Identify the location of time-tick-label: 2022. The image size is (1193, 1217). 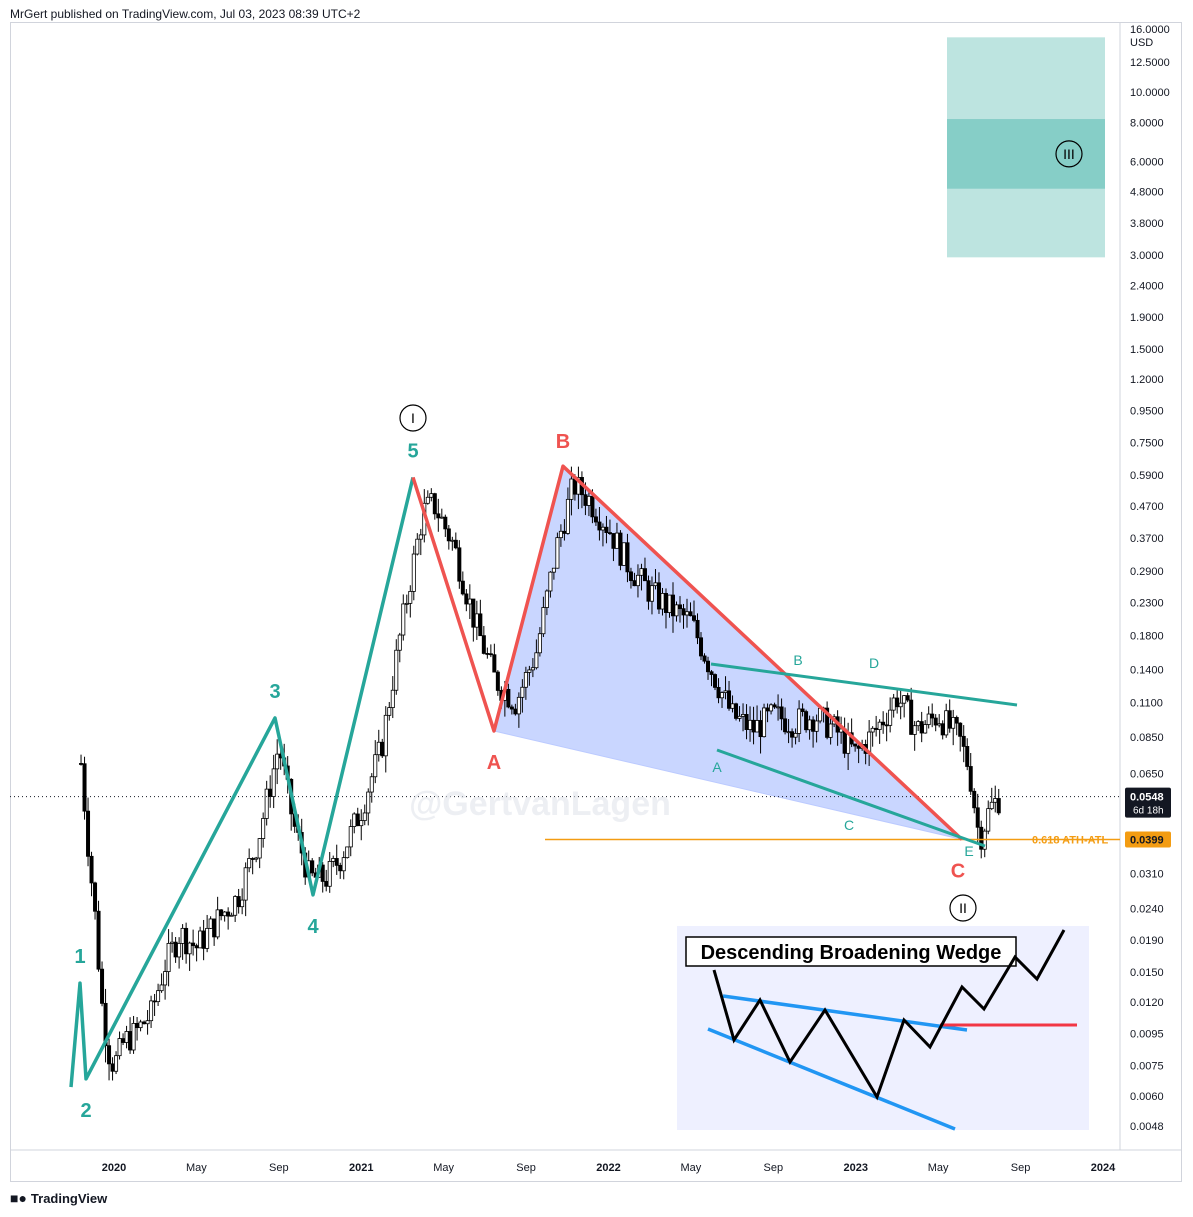
(608, 1168).